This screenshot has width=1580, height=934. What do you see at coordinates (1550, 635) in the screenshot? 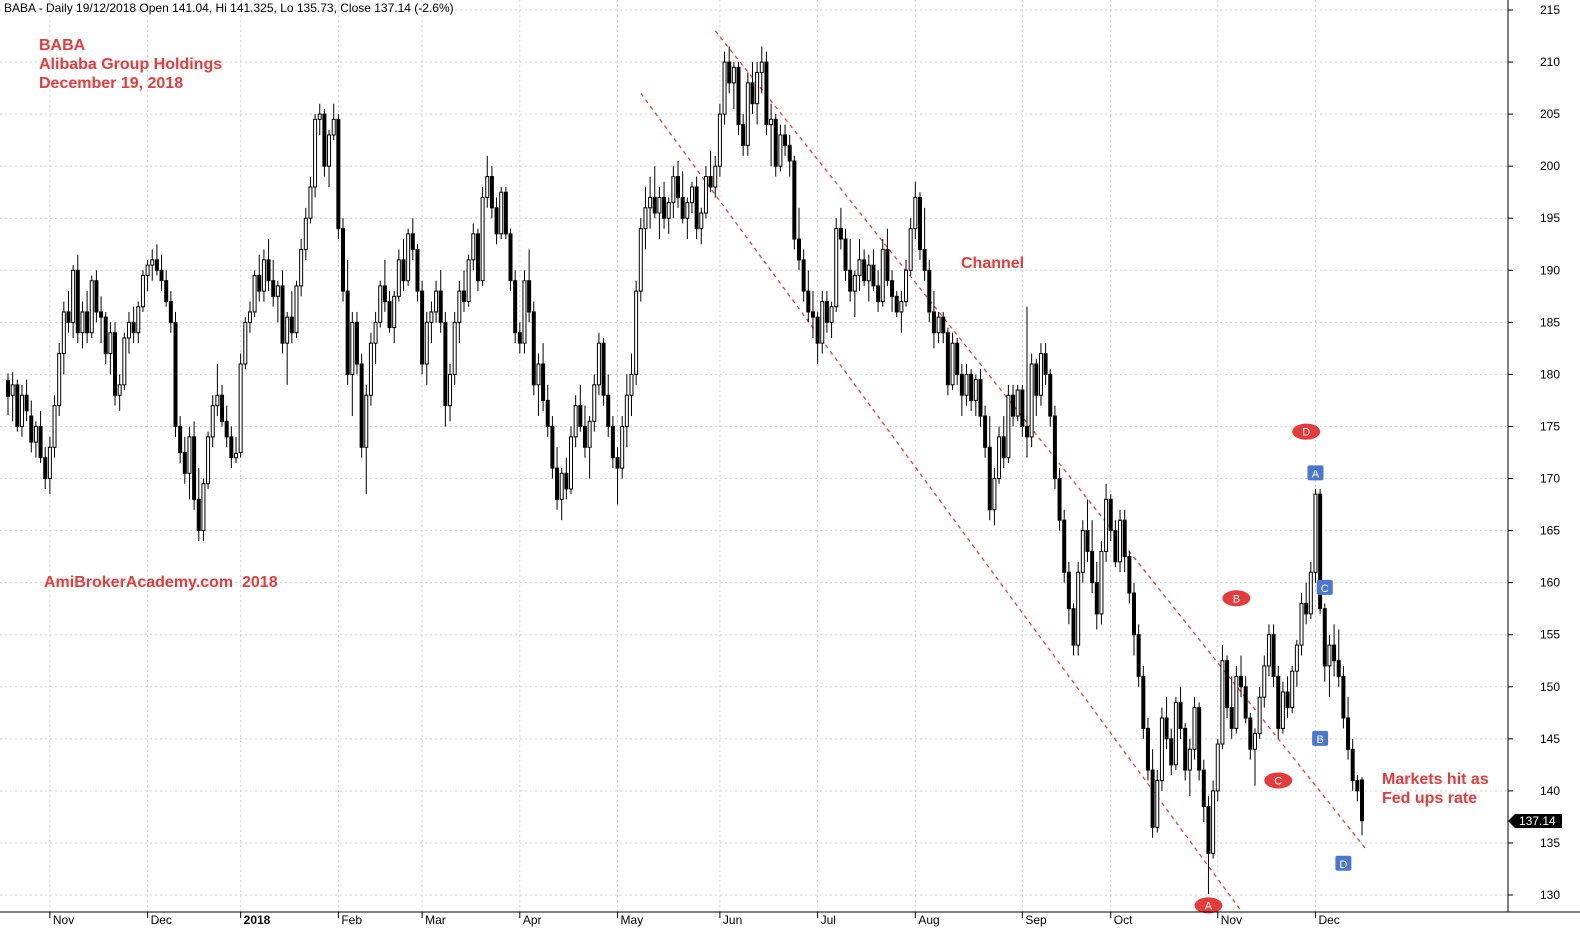
I see `y-tick-label-155: 155` at bounding box center [1550, 635].